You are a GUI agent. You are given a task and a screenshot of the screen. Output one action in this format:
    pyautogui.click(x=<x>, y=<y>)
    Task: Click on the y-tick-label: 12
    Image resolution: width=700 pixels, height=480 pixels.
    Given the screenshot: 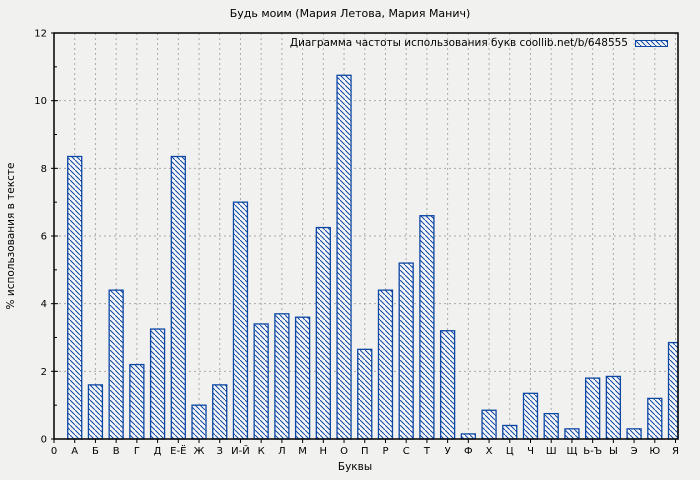 What is the action you would take?
    pyautogui.click(x=40, y=34)
    